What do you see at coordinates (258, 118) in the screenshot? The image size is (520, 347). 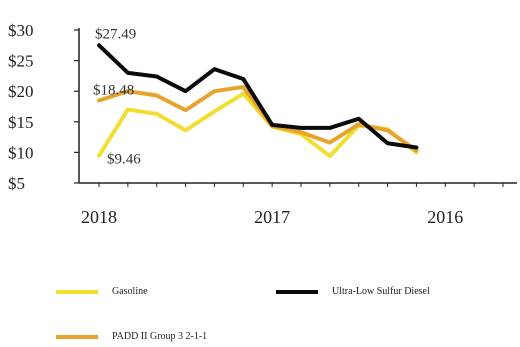 I see `series-line-padd` at bounding box center [258, 118].